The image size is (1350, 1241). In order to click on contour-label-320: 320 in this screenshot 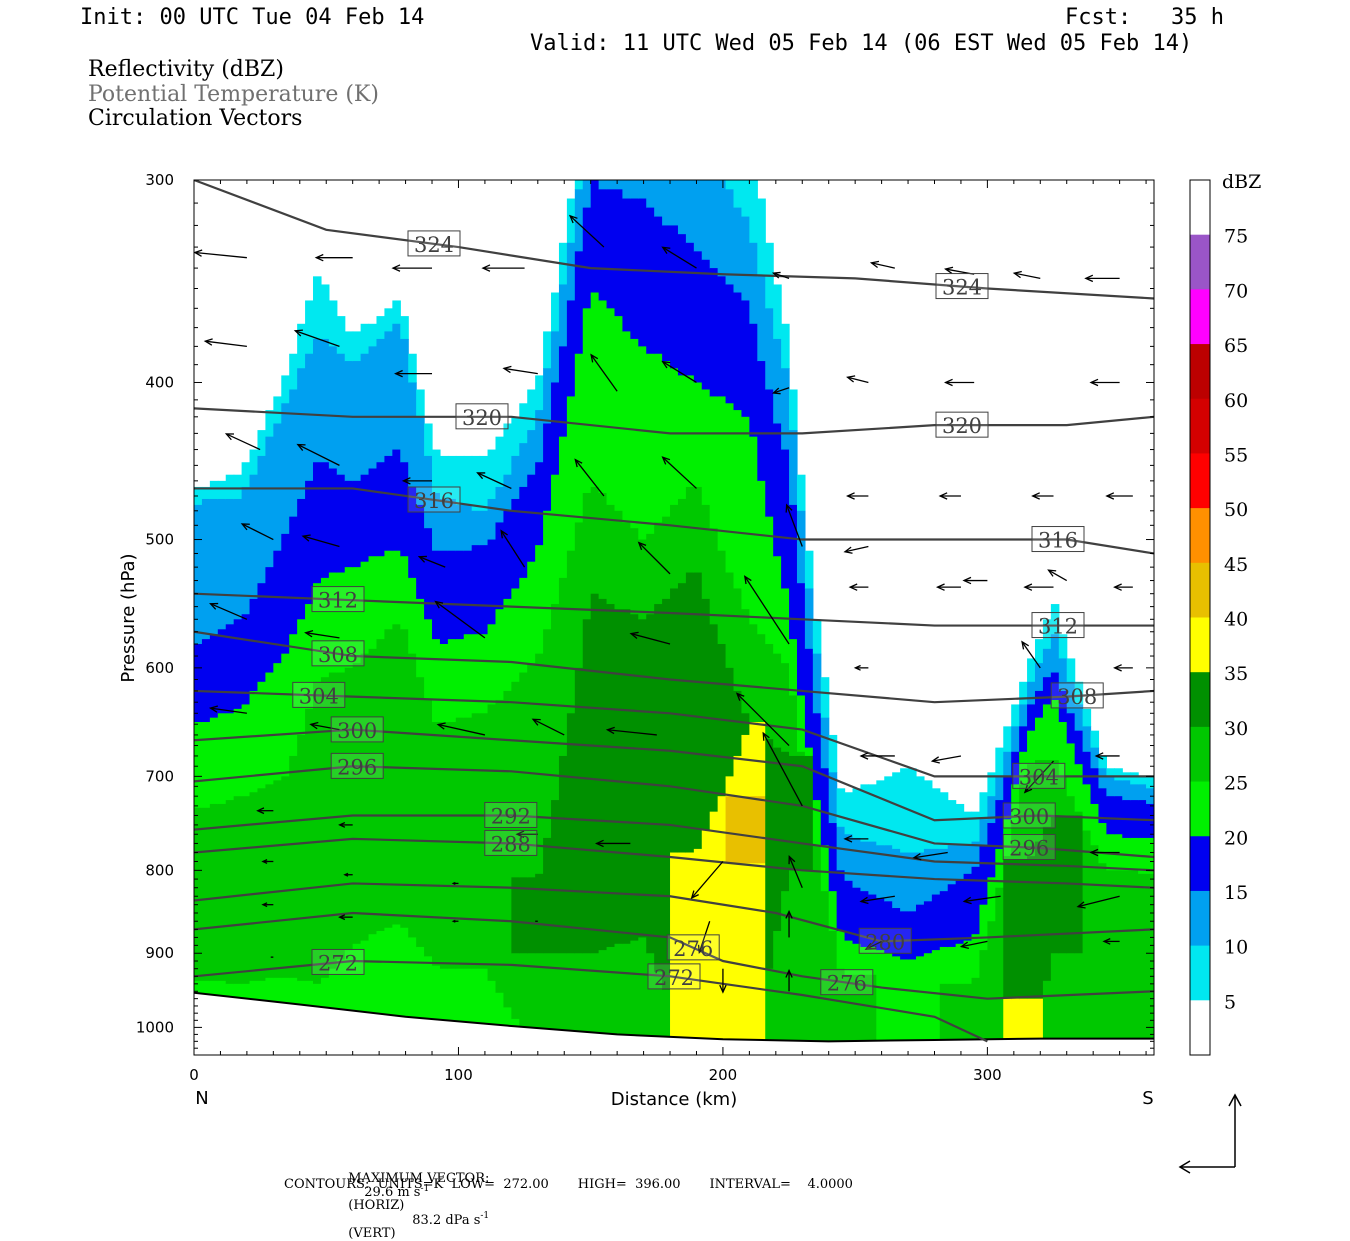, I will do `click(962, 424)`.